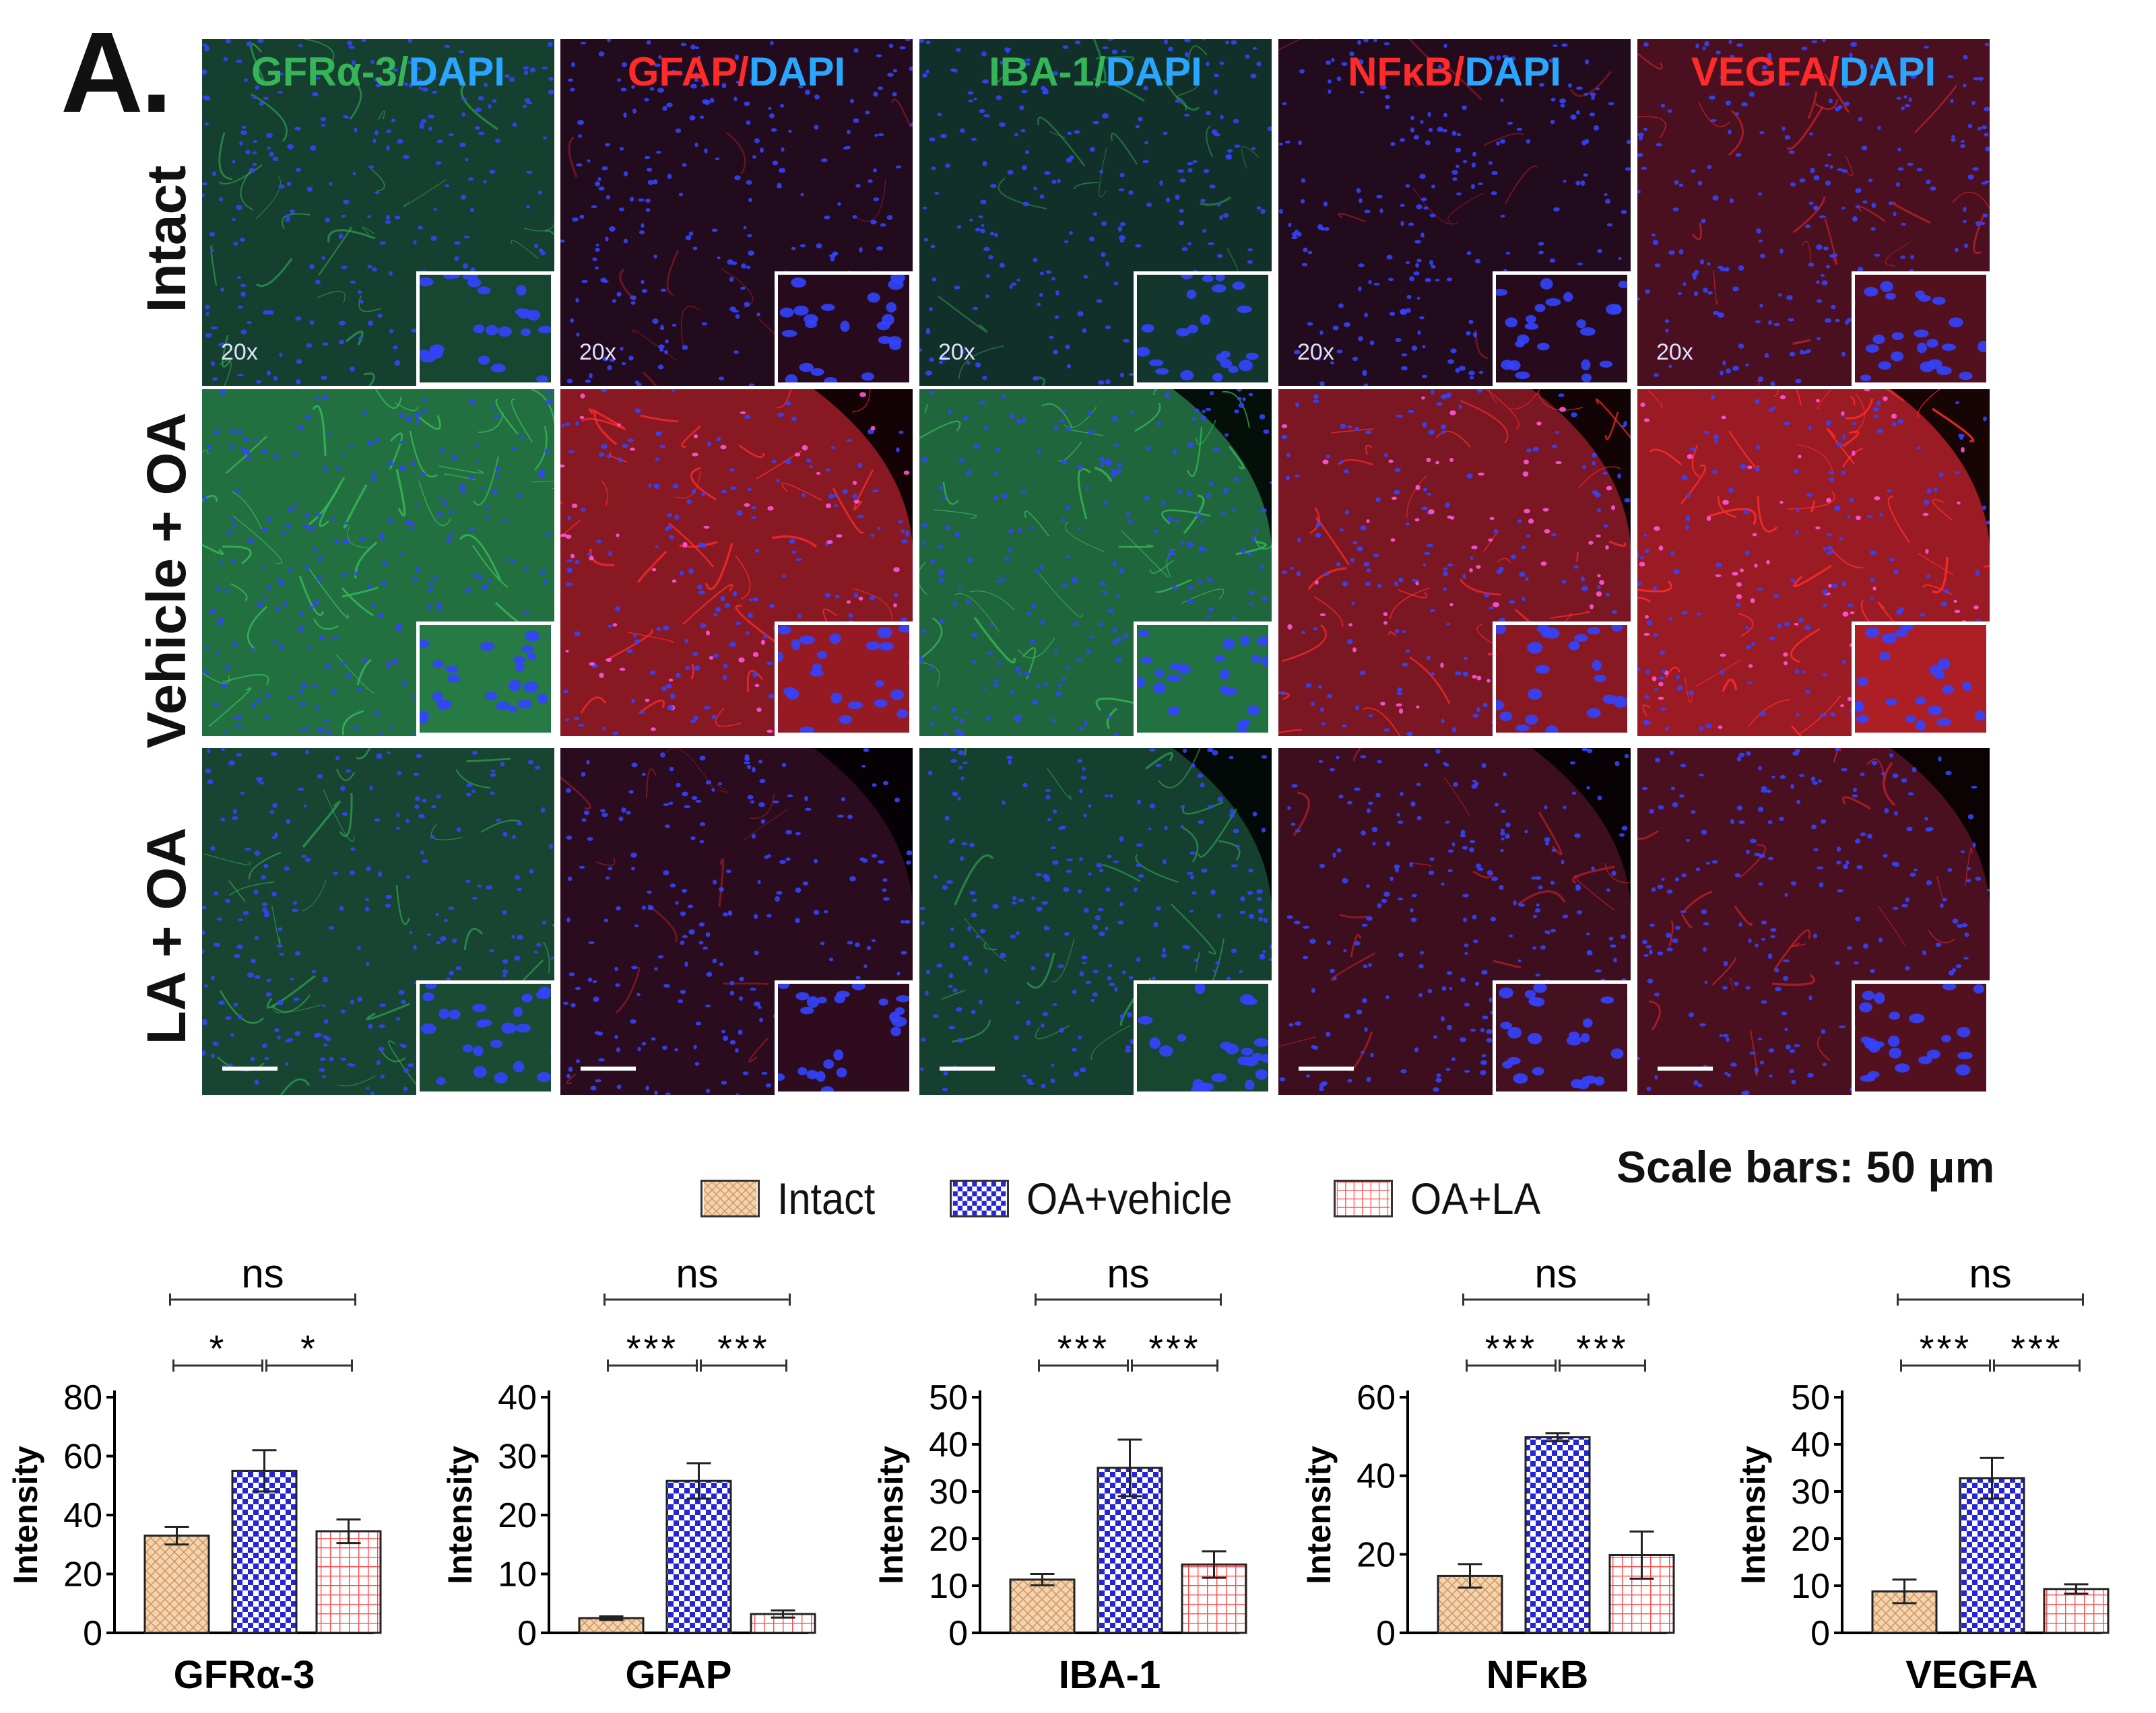  I want to click on legend-item-intact: Intact, so click(793, 1198).